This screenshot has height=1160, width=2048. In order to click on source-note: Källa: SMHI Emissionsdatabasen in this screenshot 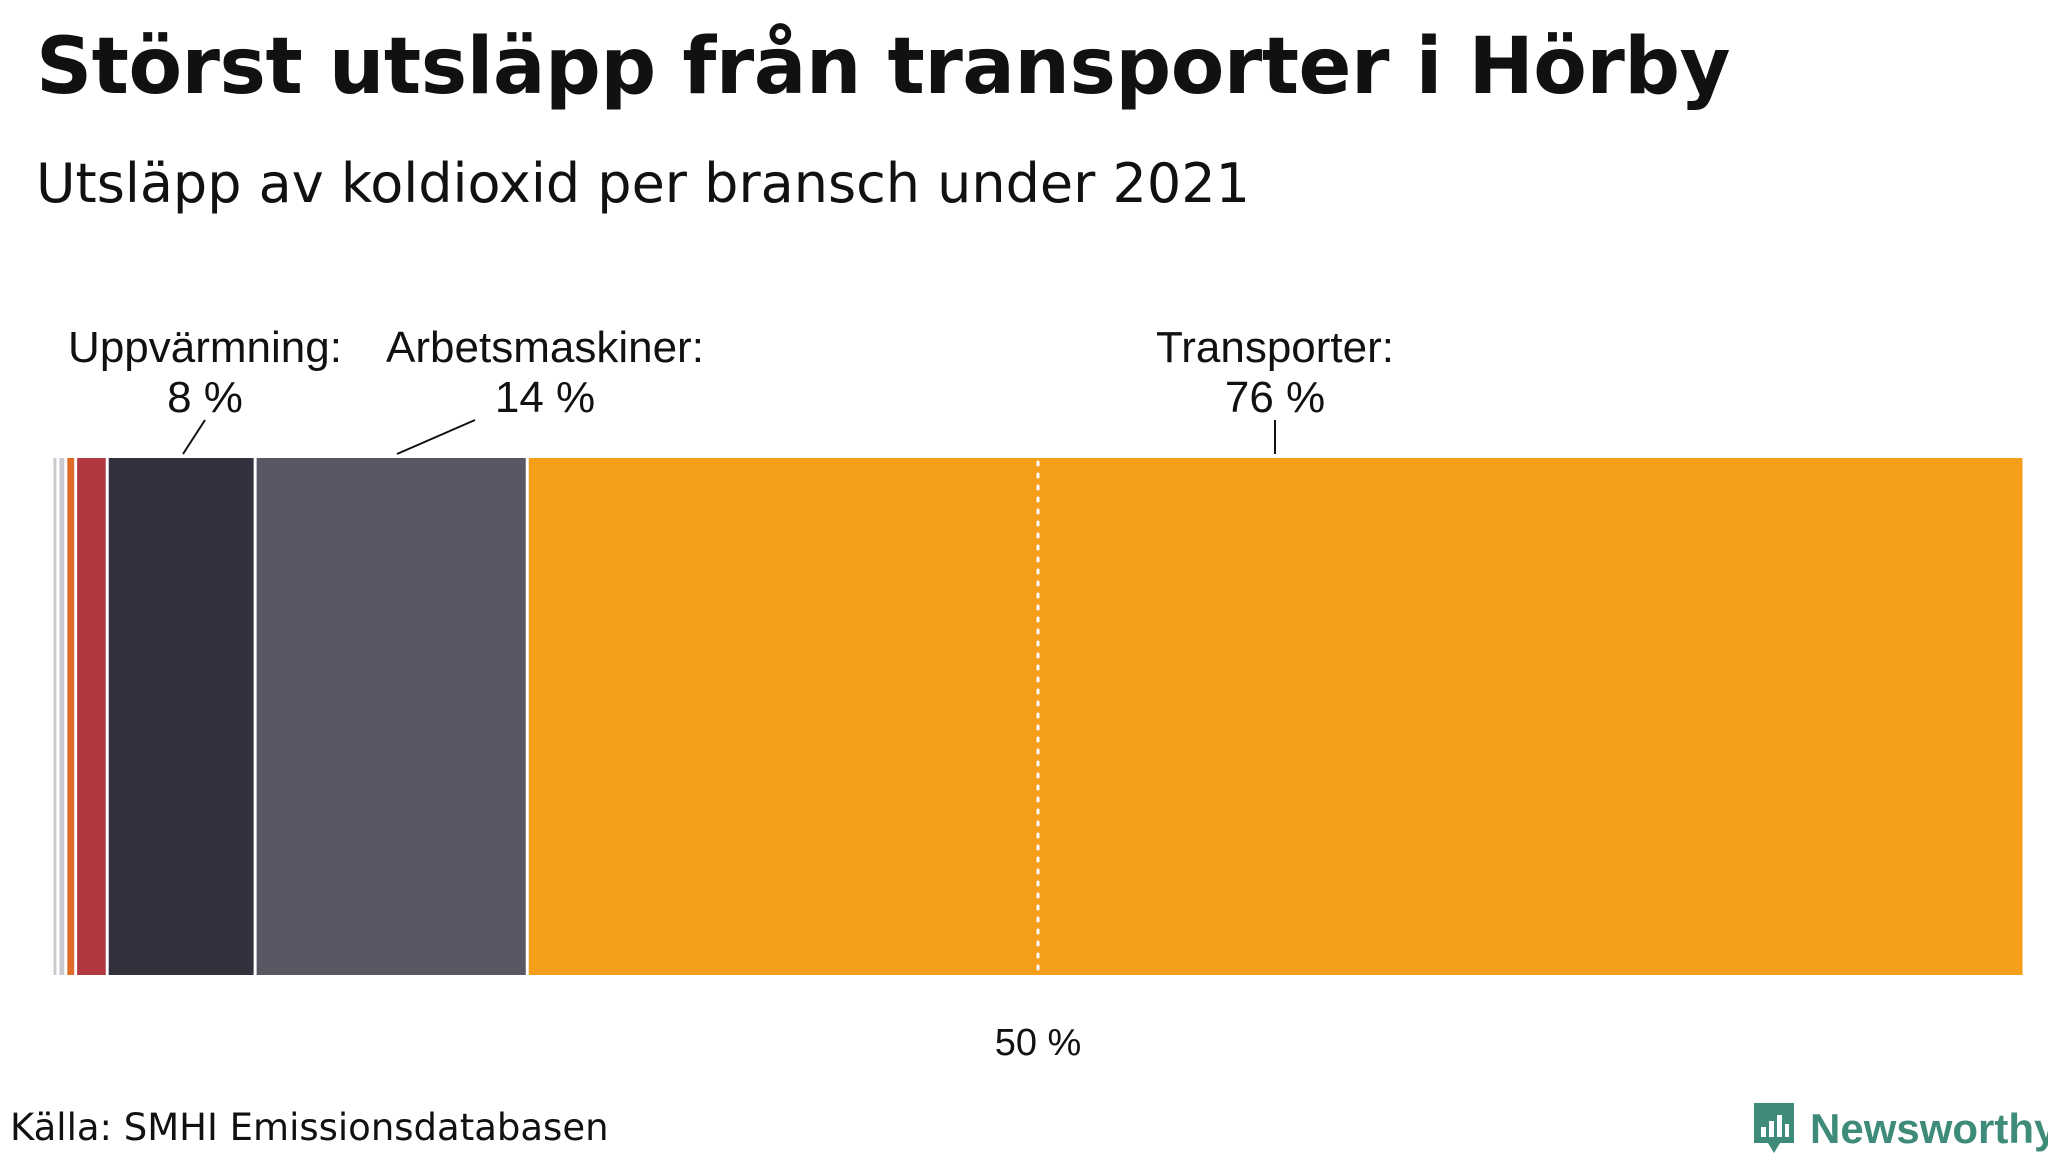, I will do `click(309, 1127)`.